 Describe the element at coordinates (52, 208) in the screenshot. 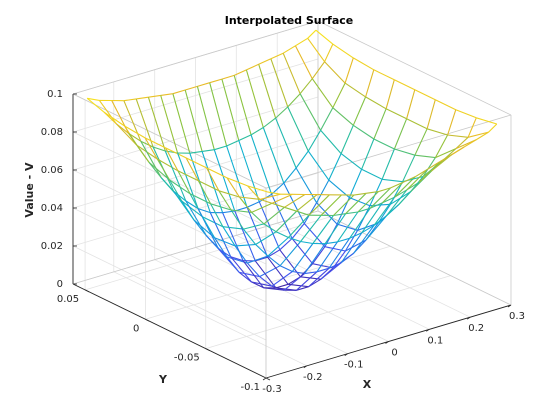

I see `z-tick-label: 0.04` at that location.